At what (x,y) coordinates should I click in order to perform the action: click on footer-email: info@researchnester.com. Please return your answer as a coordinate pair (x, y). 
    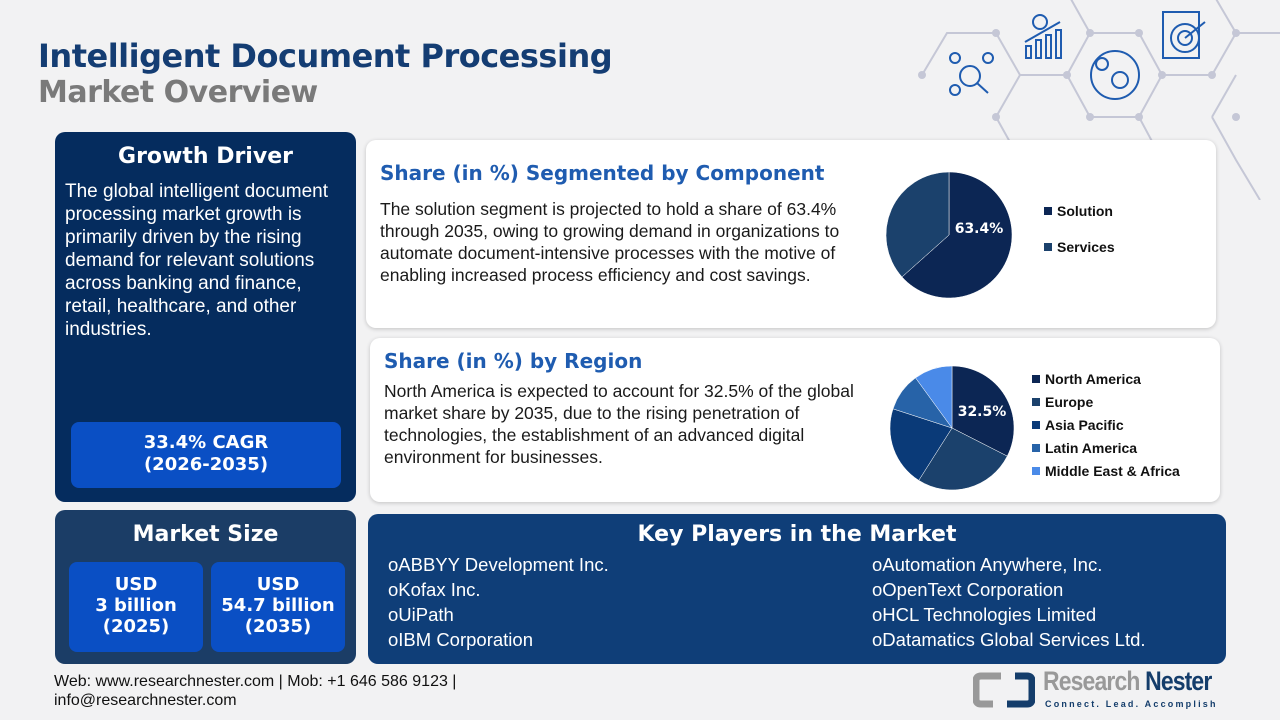
    Looking at the image, I should click on (145, 700).